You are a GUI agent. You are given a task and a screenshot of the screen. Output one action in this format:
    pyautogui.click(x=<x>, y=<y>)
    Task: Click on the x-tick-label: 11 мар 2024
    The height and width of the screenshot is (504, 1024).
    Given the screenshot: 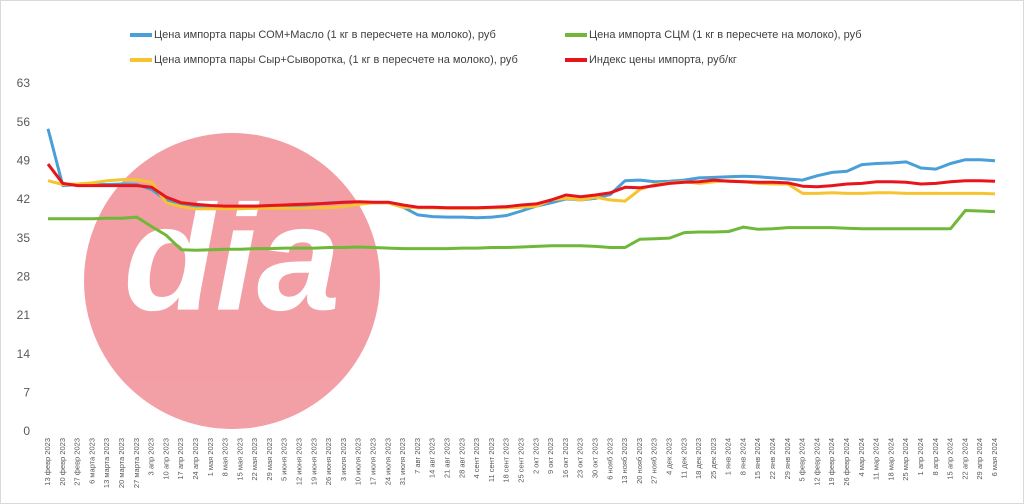 What is the action you would take?
    pyautogui.click(x=876, y=459)
    